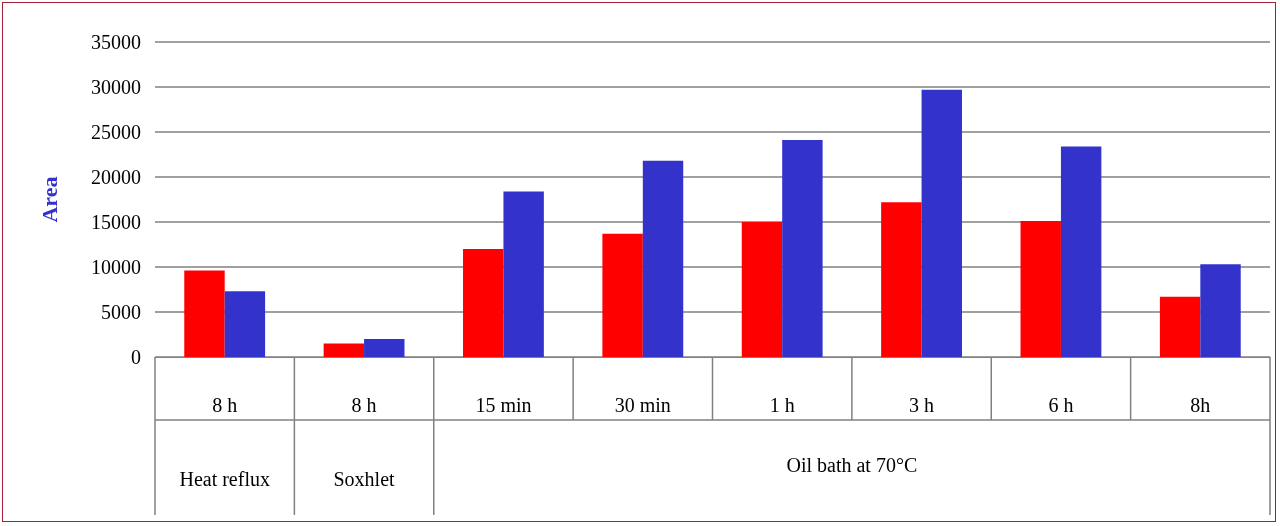  What do you see at coordinates (116, 177) in the screenshot?
I see `y-tick-label: 20000` at bounding box center [116, 177].